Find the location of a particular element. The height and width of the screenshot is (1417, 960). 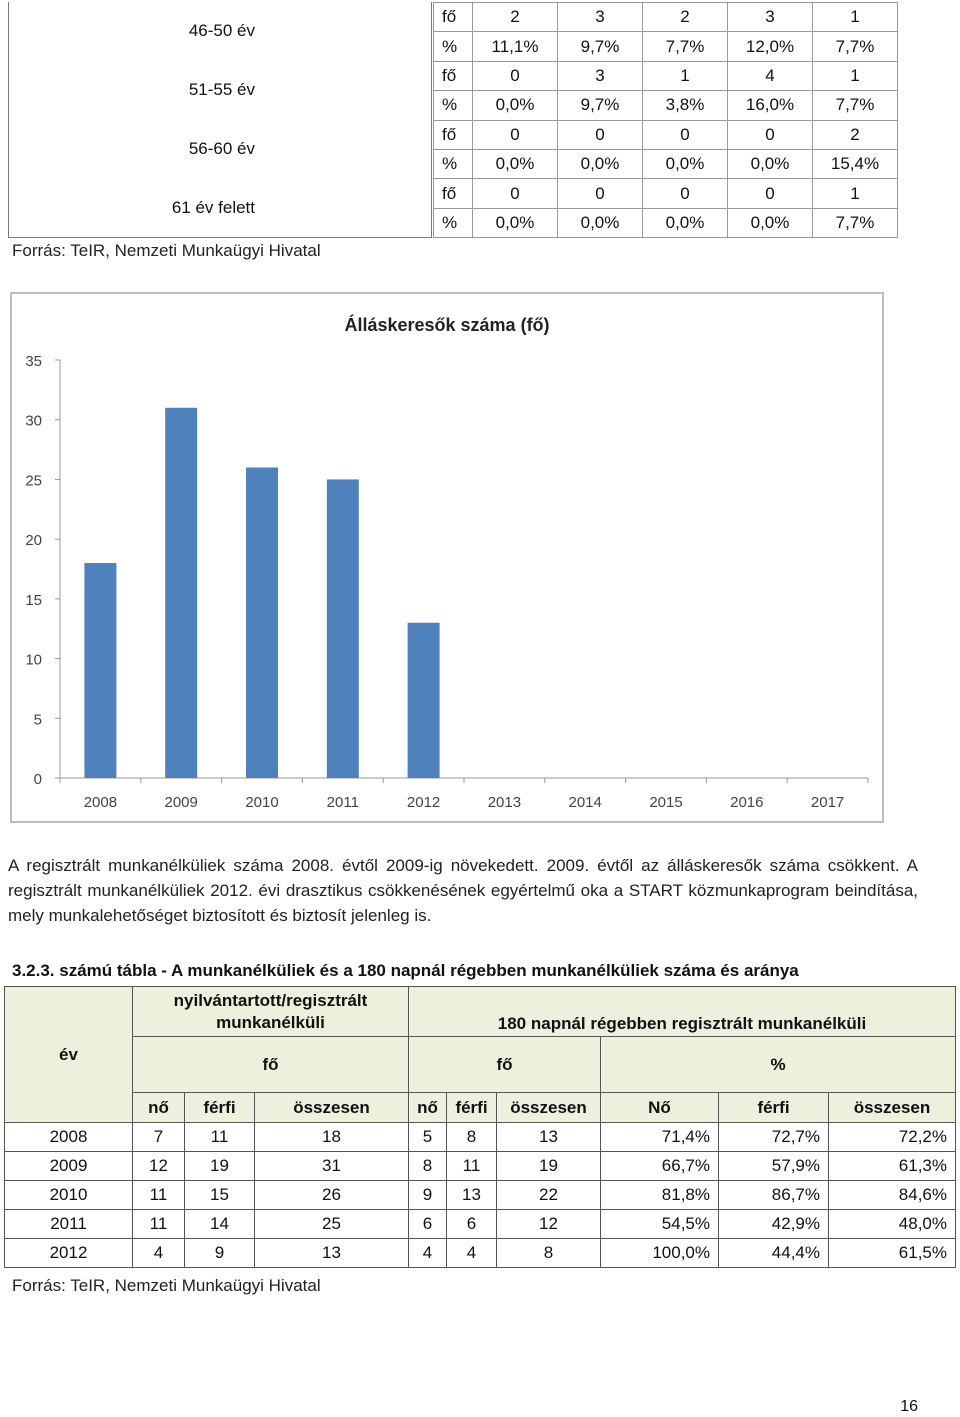

value-cell: 7 is located at coordinates (158, 1137).